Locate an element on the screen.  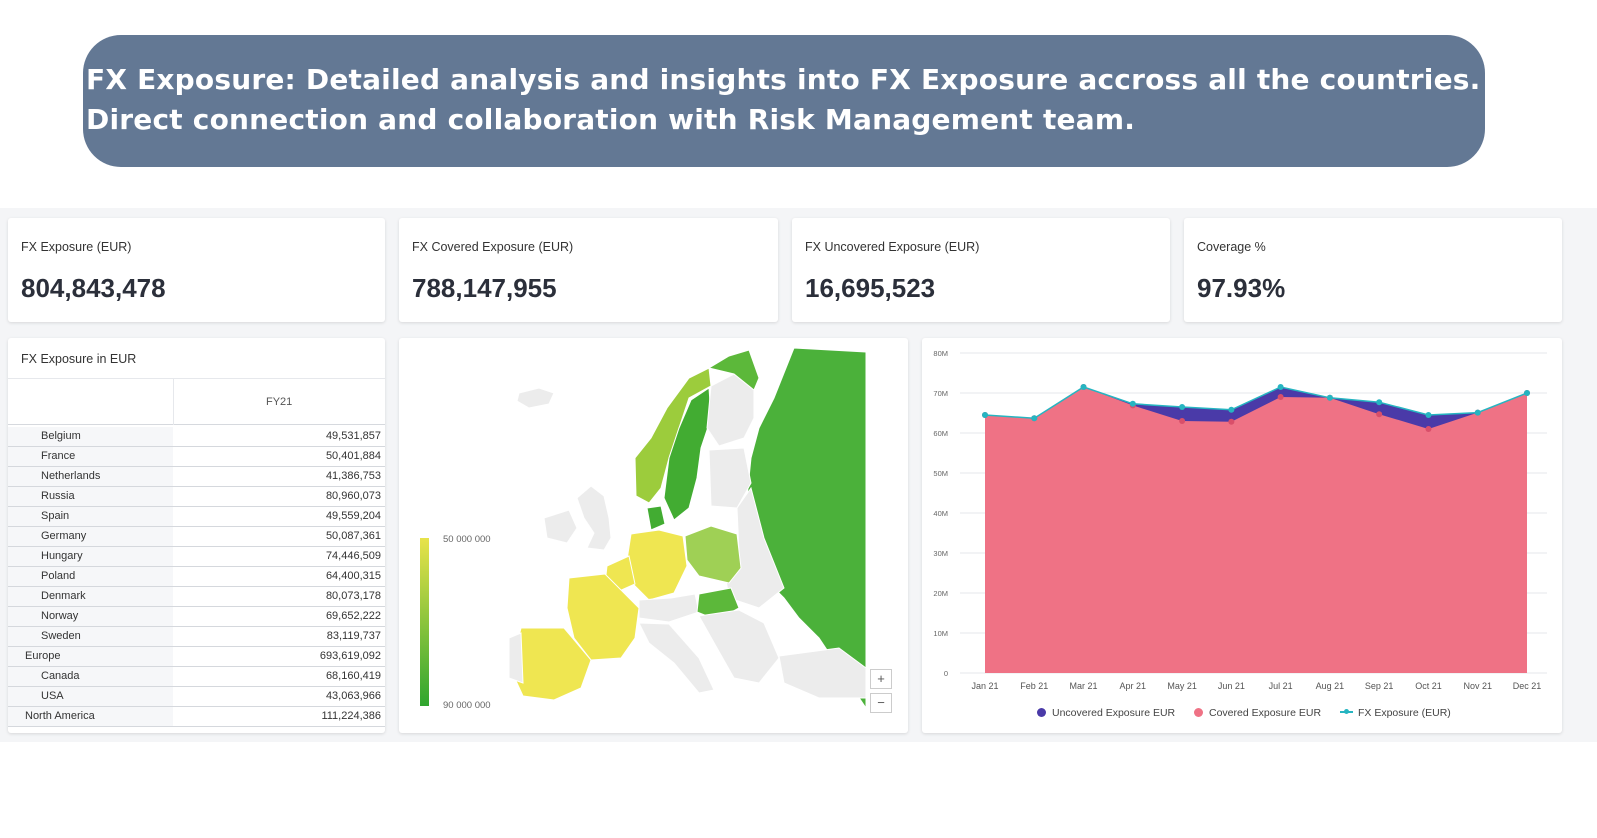
y-tick-label: 0 is located at coordinates (946, 673).